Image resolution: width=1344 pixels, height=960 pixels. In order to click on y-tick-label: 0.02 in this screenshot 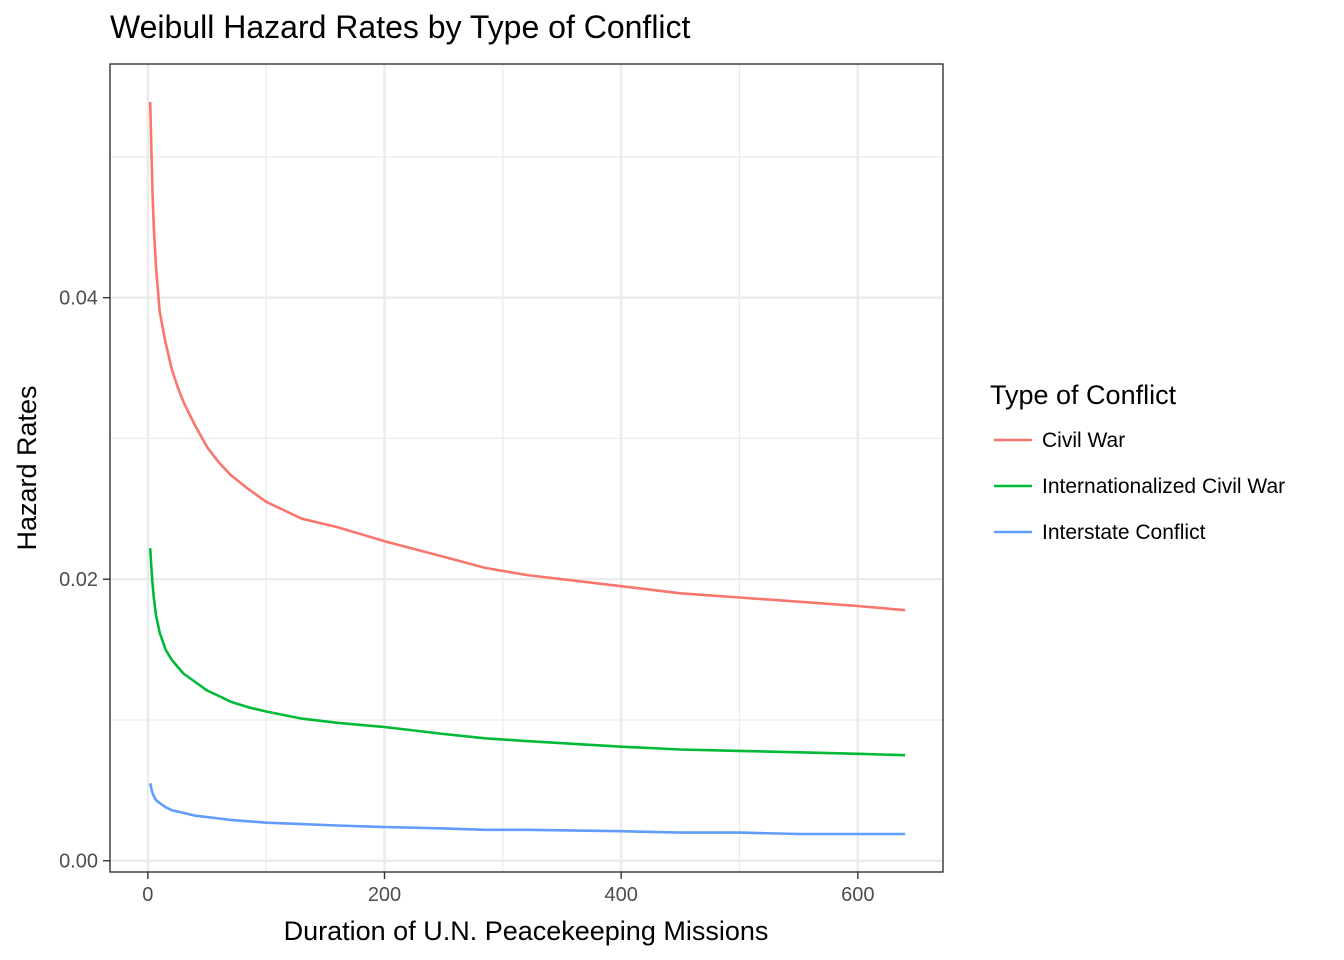, I will do `click(78, 580)`.